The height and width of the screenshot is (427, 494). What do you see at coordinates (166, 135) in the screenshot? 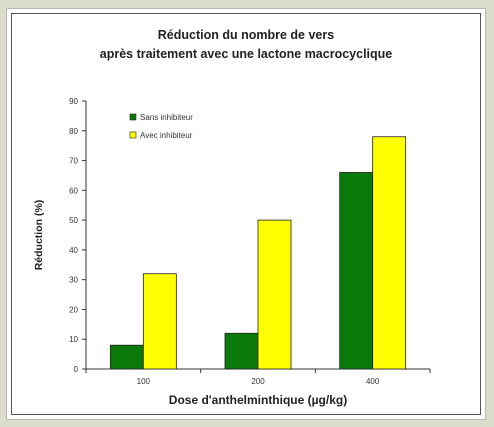
I see `legend-label: Avec inhibiteur` at bounding box center [166, 135].